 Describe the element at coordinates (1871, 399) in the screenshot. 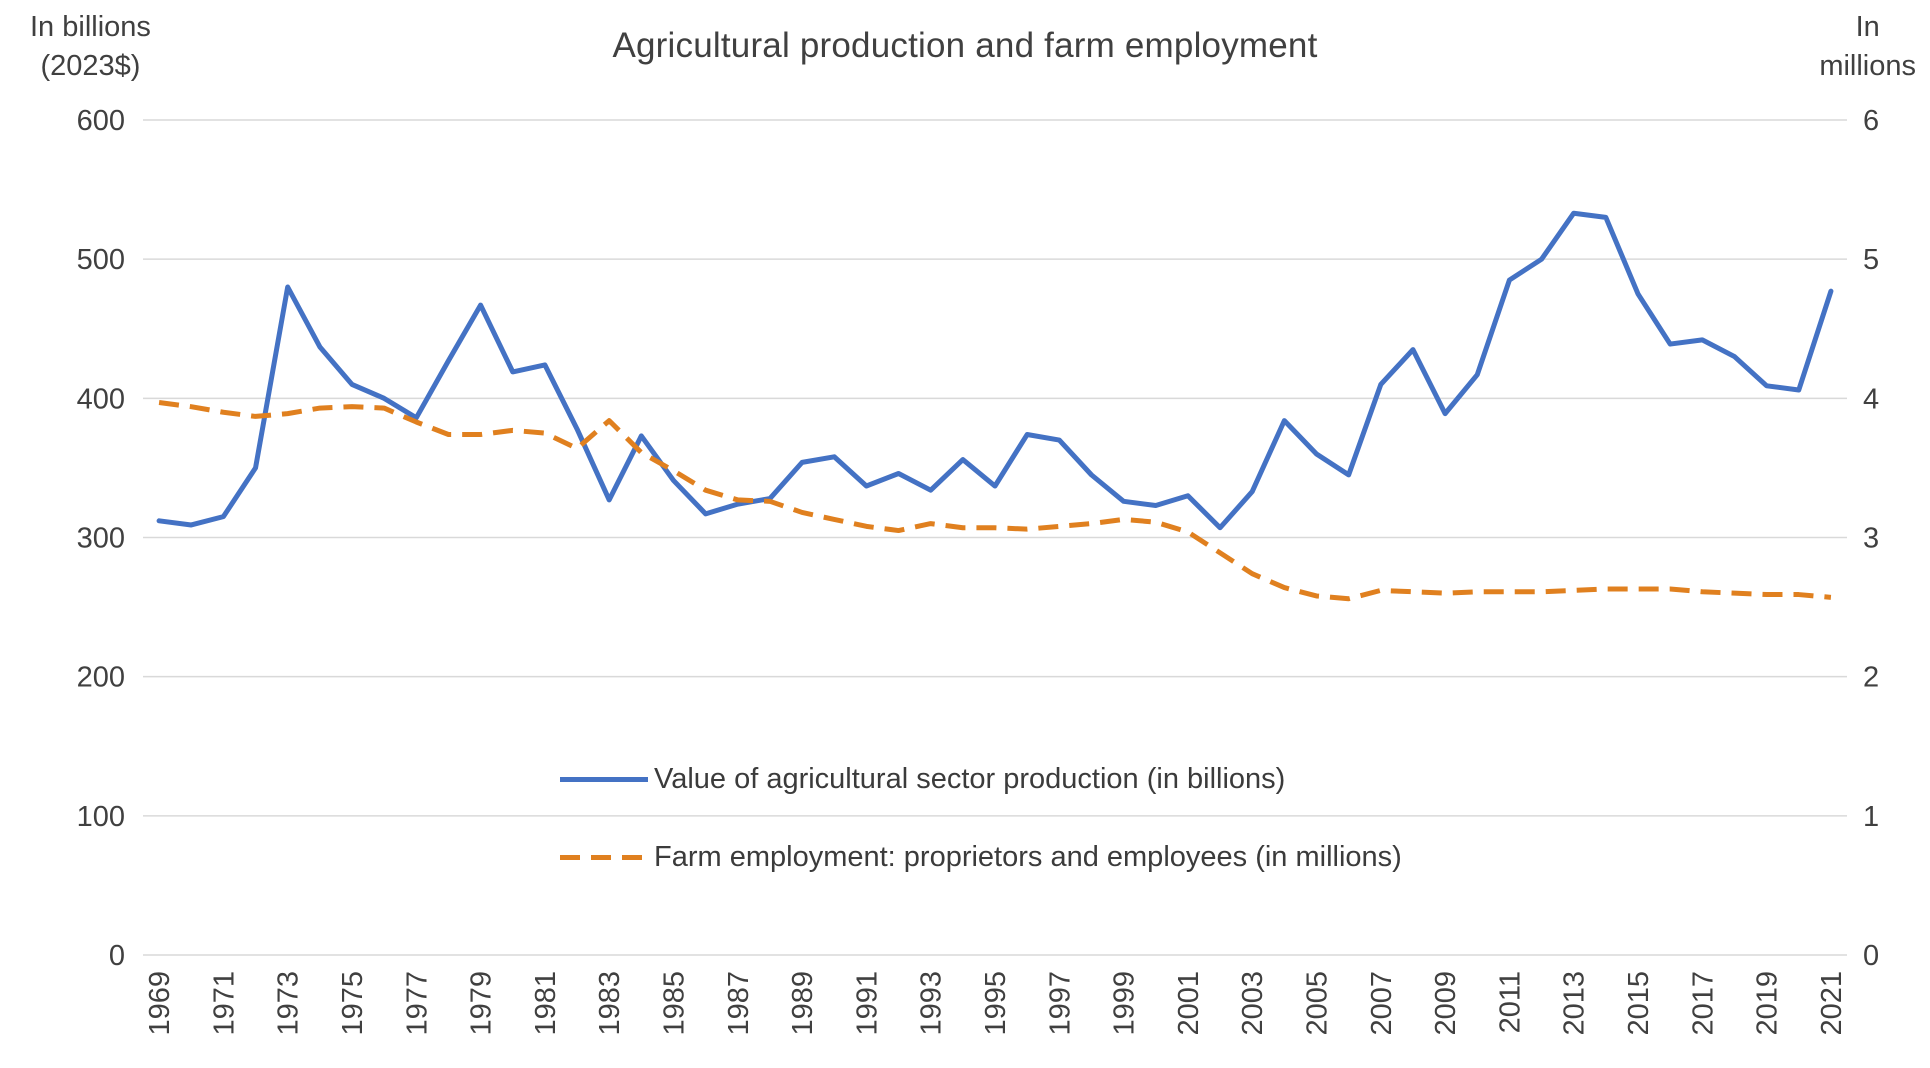

I see `right-axis-tick-label: 4` at that location.